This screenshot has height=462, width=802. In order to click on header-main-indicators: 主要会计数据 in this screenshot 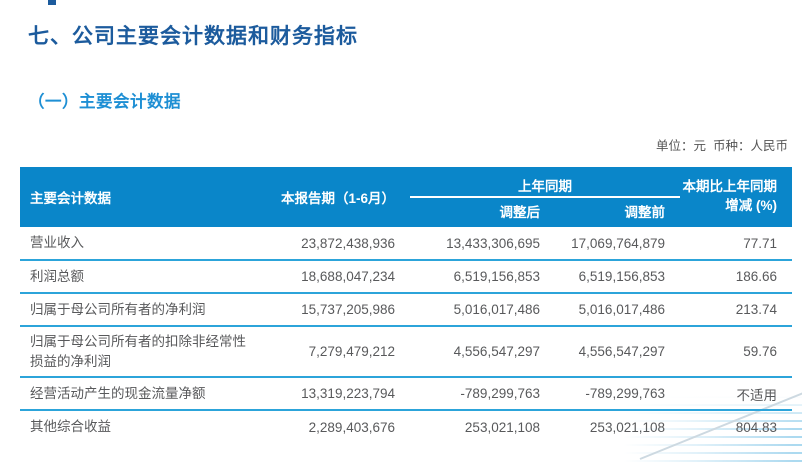, I will do `click(140, 197)`.